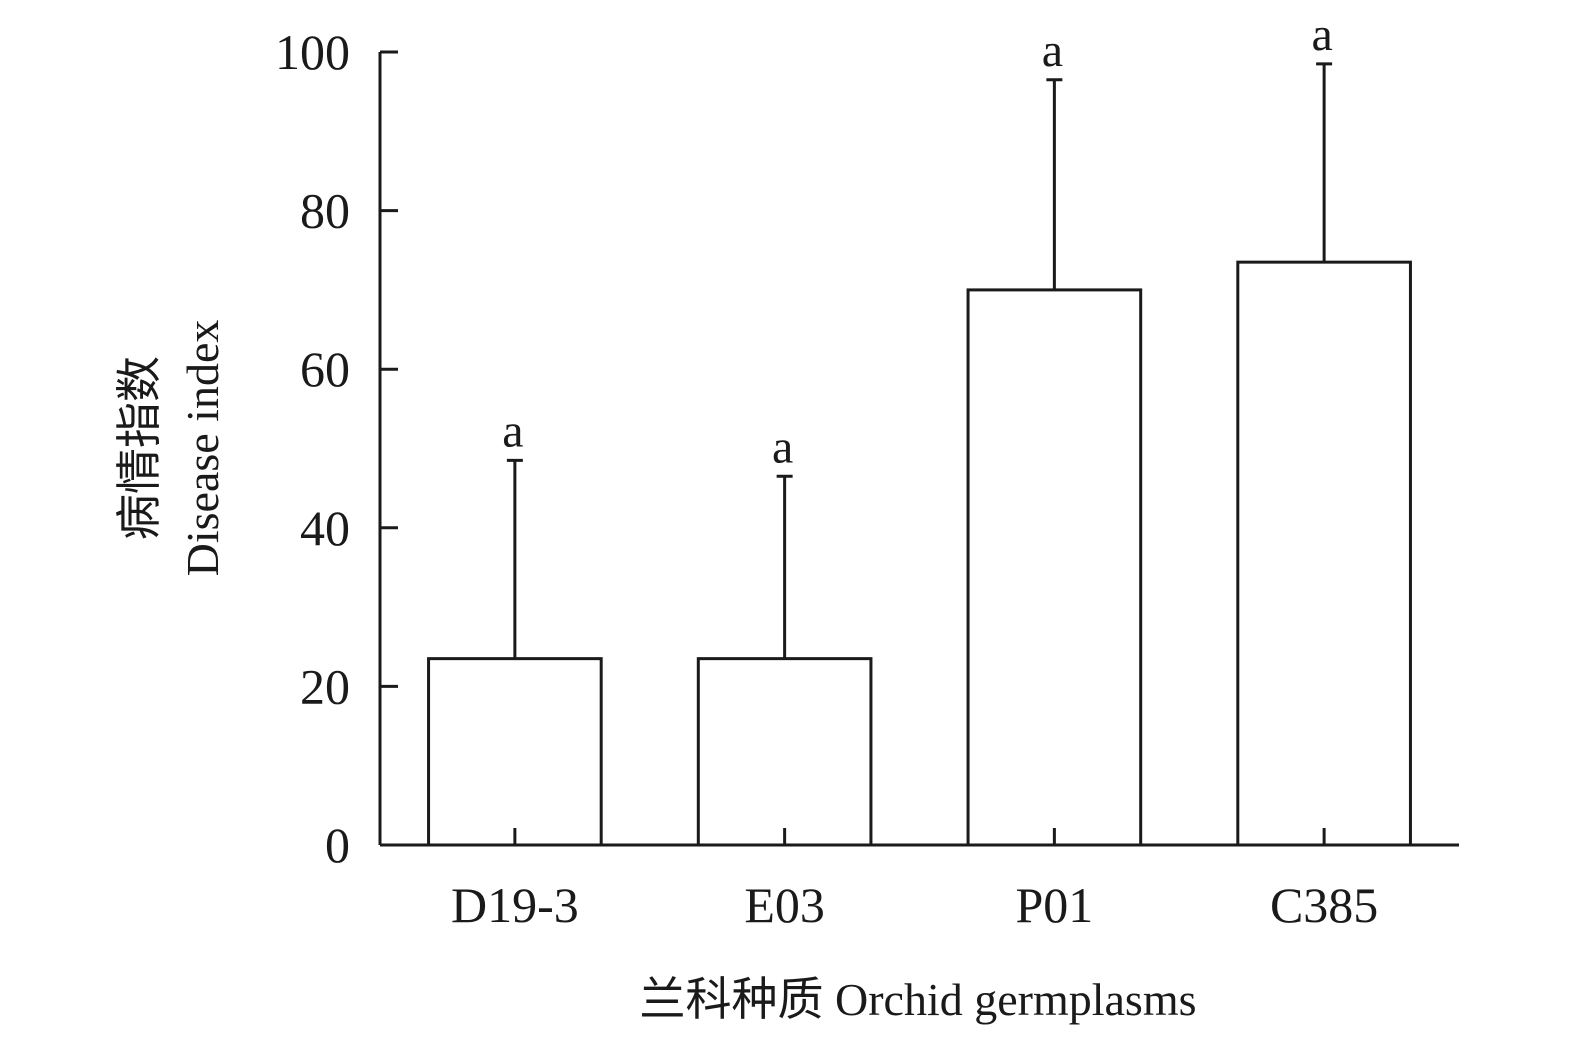 This screenshot has height=1046, width=1575. What do you see at coordinates (202, 448) in the screenshot?
I see `y-axis-label-en: Disease index` at bounding box center [202, 448].